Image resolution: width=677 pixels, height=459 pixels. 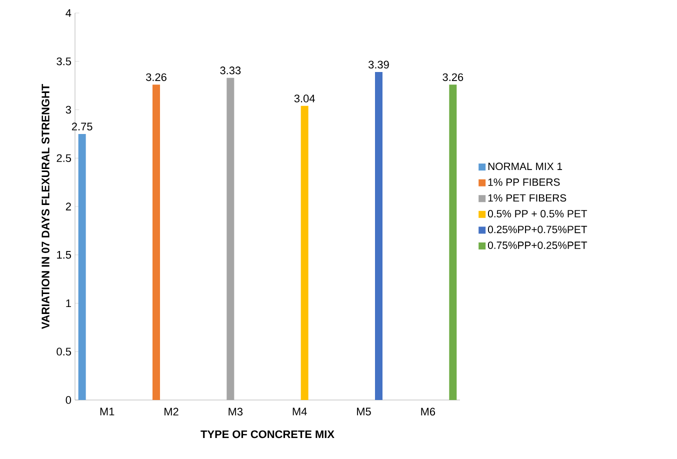 What do you see at coordinates (538, 214) in the screenshot?
I see `legend-label: 0.5% PP + 0.5% PET` at bounding box center [538, 214].